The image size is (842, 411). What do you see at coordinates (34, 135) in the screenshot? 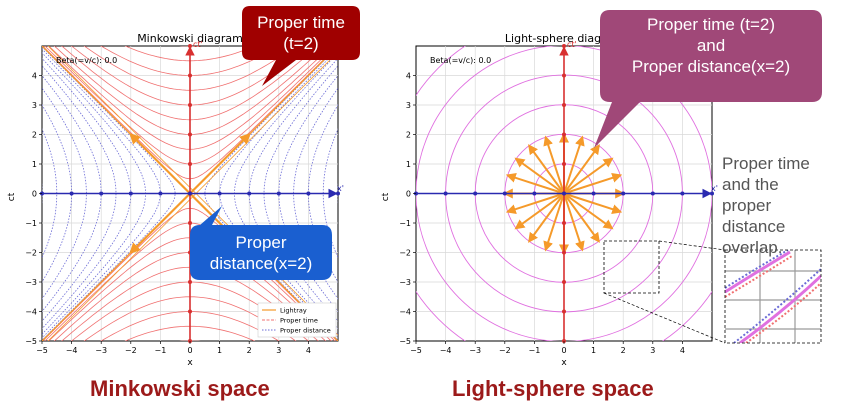
I see `minkowski-y-tick-label: 2` at bounding box center [34, 135].